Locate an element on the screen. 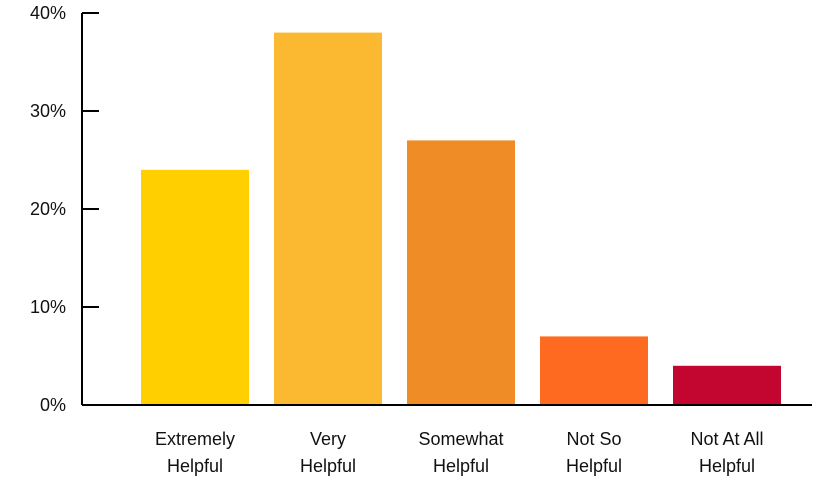 The width and height of the screenshot is (826, 477). y-axis-ticks: 0% 10% 20% 30% 40% is located at coordinates (64, 209).